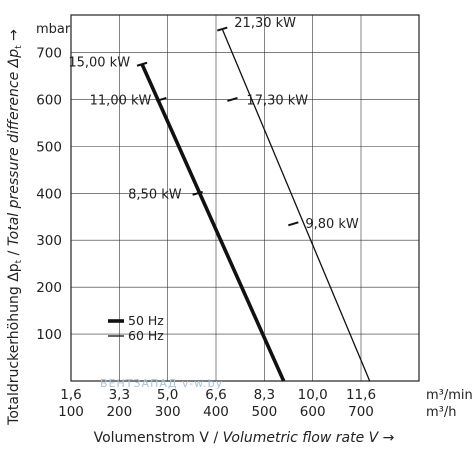  Describe the element at coordinates (313, 412) in the screenshot. I see `x-tick-label-m3h: 600` at that location.